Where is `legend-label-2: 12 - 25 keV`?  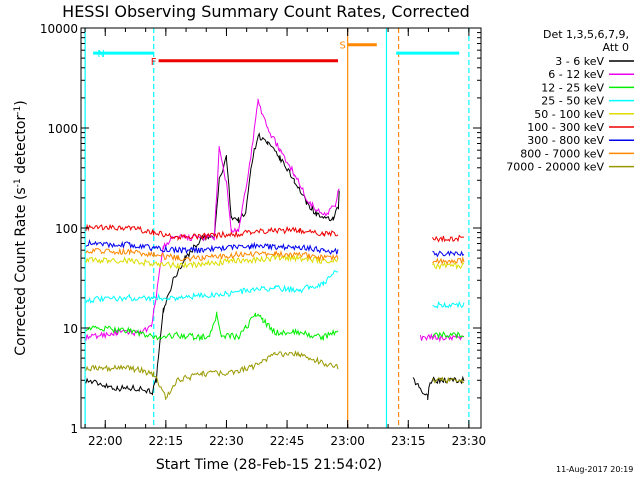
legend-label-2: 12 - 25 keV is located at coordinates (572, 87).